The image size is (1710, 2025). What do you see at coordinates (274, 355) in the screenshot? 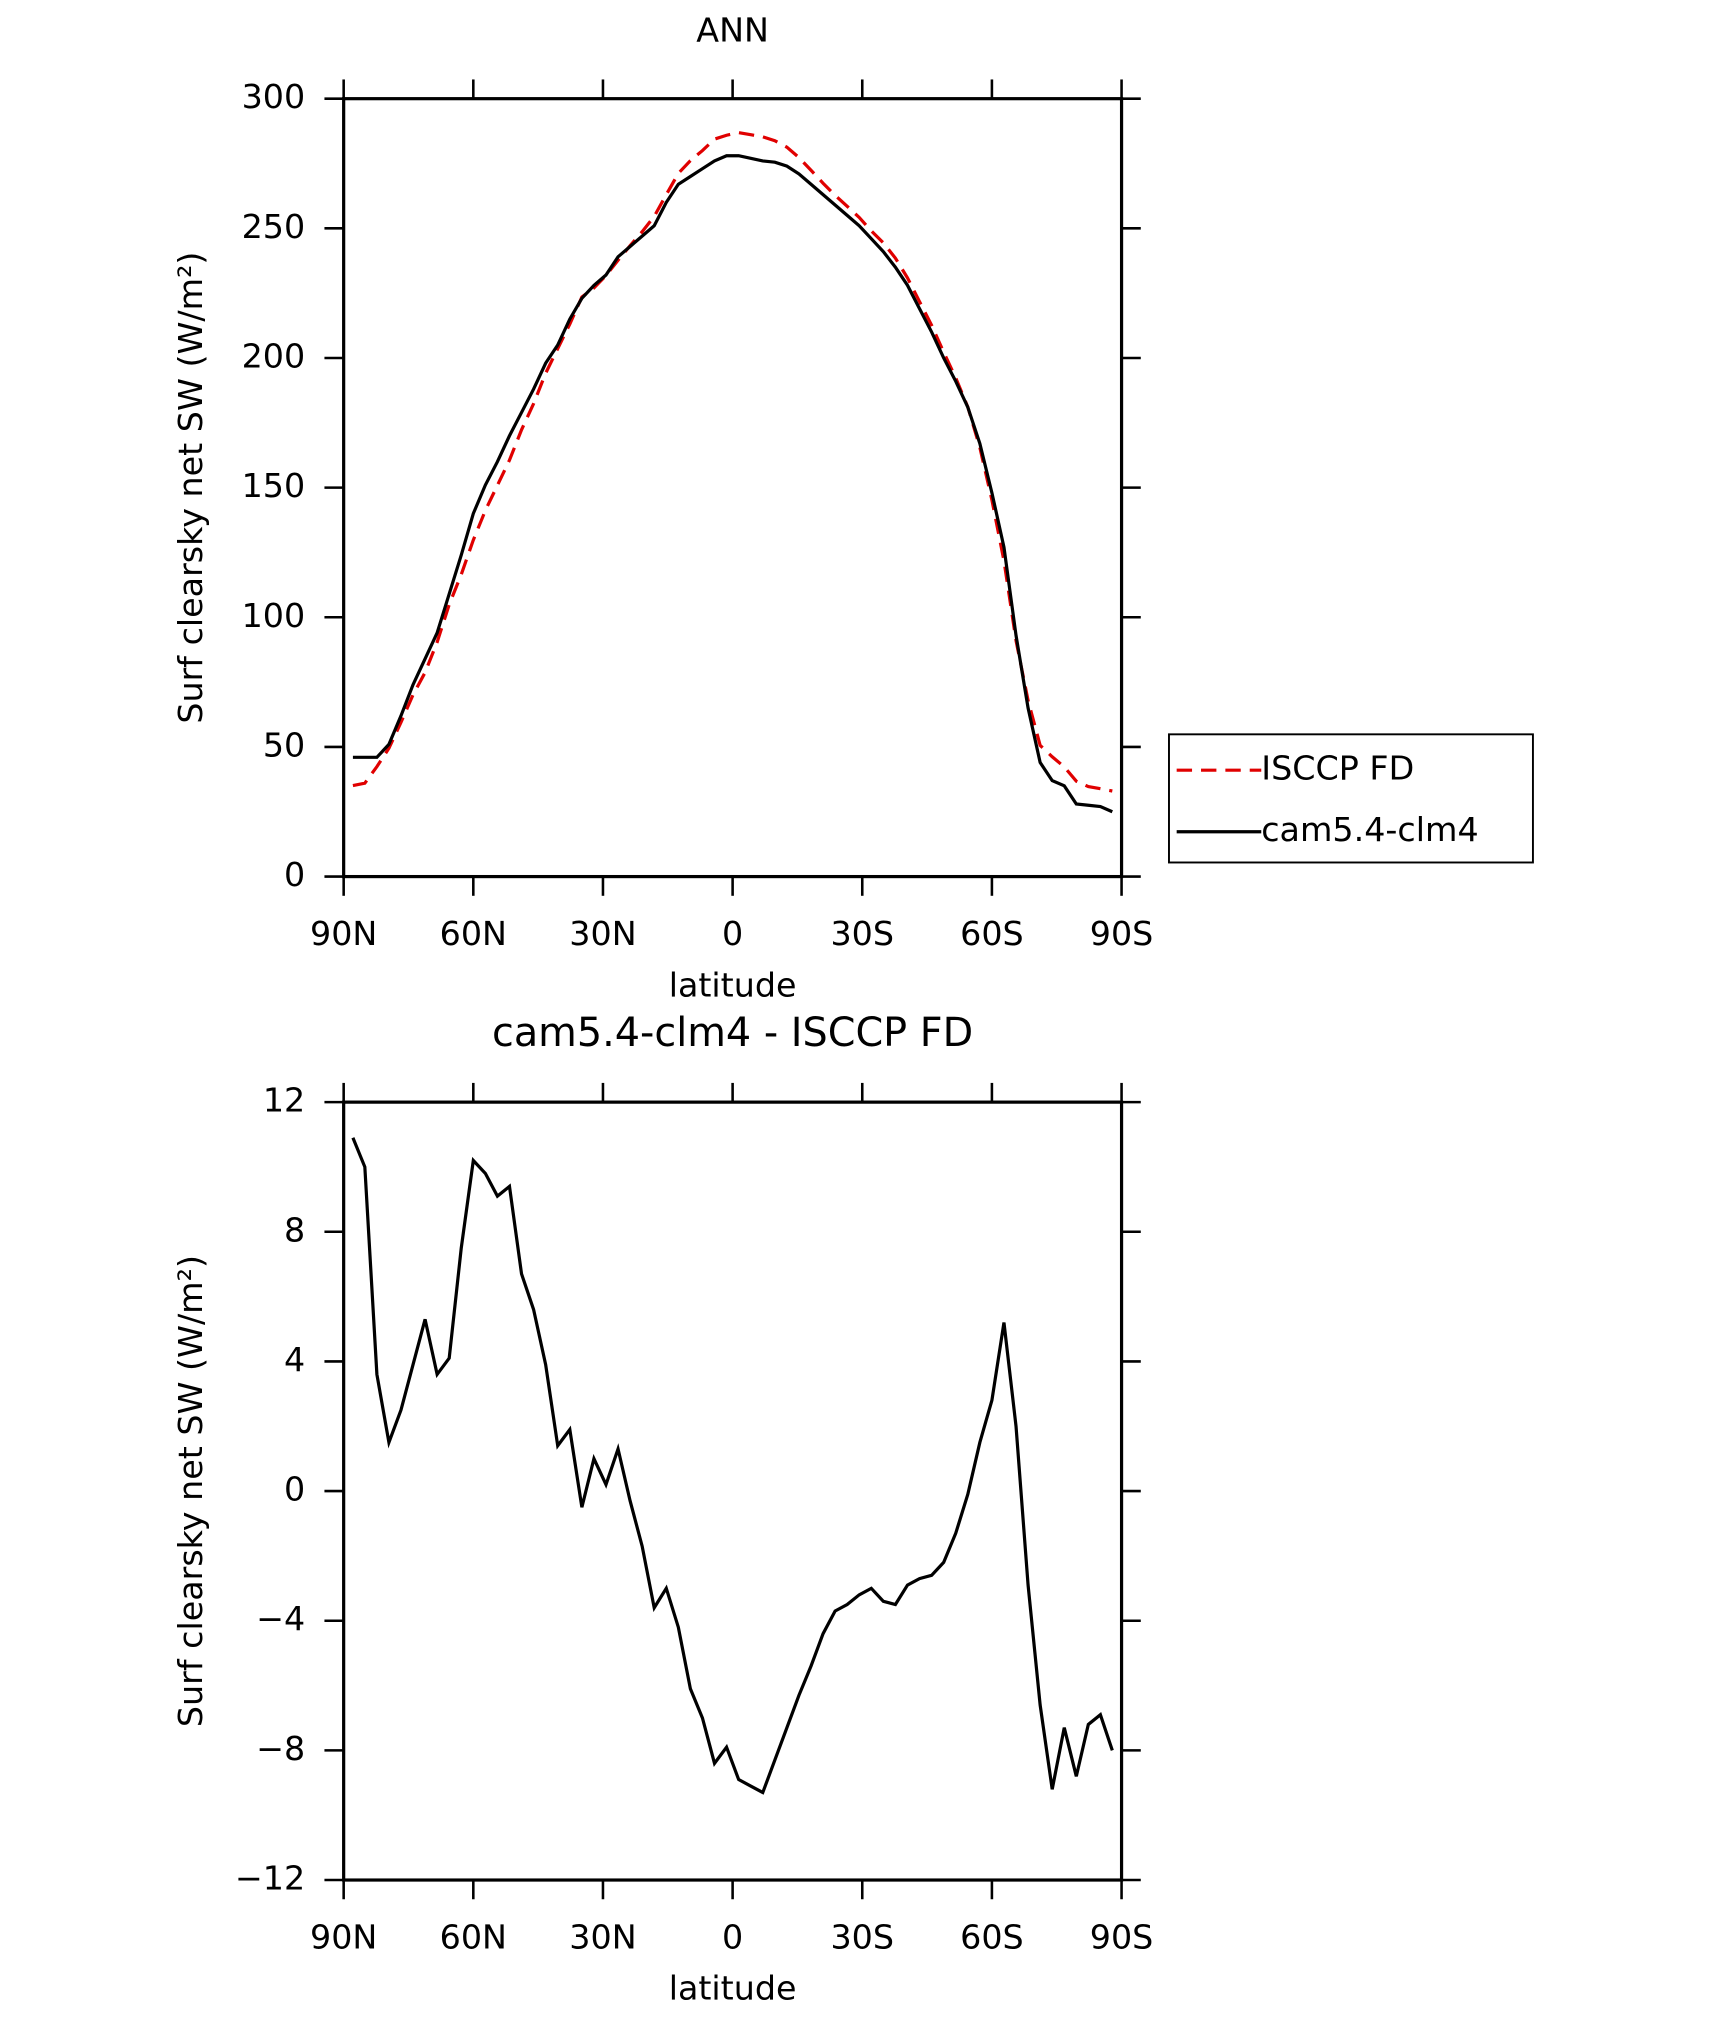
I see `y-tick-label: 200` at bounding box center [274, 355].